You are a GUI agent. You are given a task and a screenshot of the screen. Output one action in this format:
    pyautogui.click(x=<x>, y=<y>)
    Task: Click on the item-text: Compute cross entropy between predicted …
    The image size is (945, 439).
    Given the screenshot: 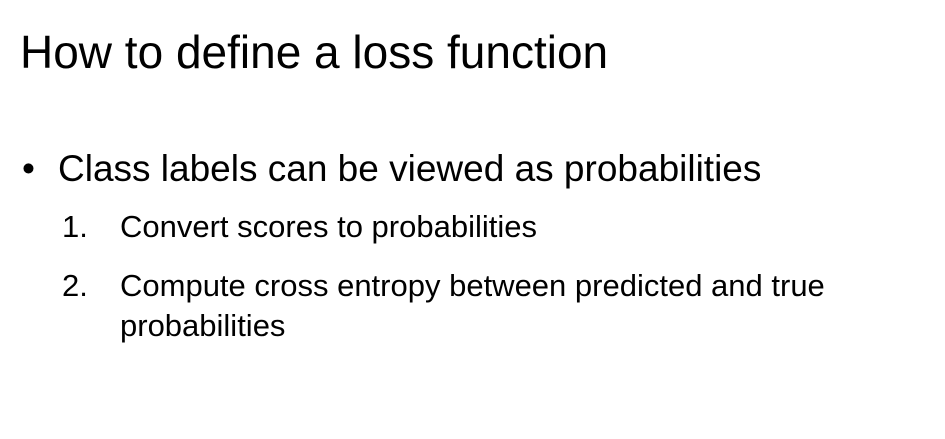 What is the action you would take?
    pyautogui.click(x=472, y=305)
    